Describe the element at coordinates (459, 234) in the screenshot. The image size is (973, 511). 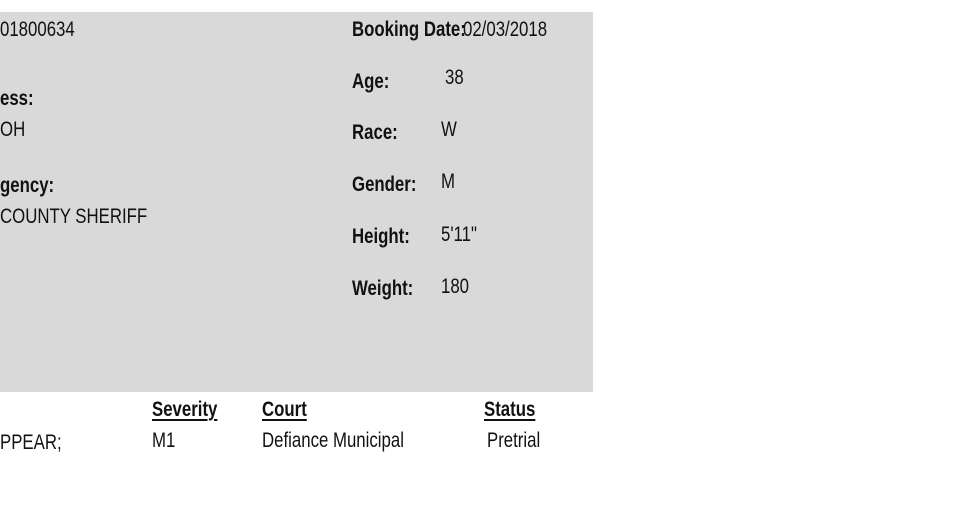
I see `height-value: 5'11"` at that location.